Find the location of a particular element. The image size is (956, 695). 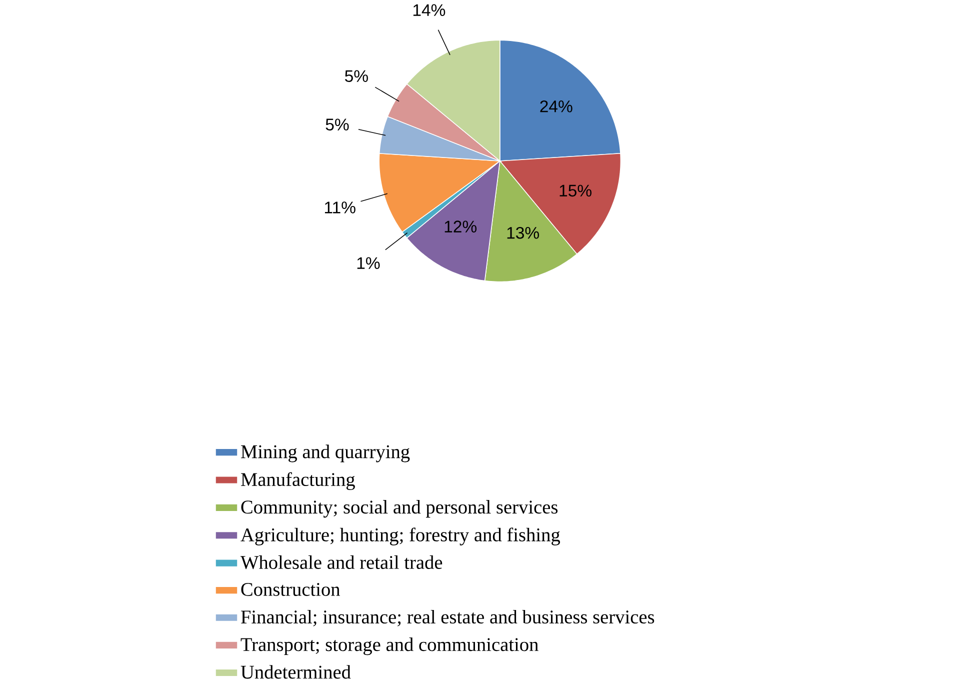

data-label: 14% is located at coordinates (429, 10).